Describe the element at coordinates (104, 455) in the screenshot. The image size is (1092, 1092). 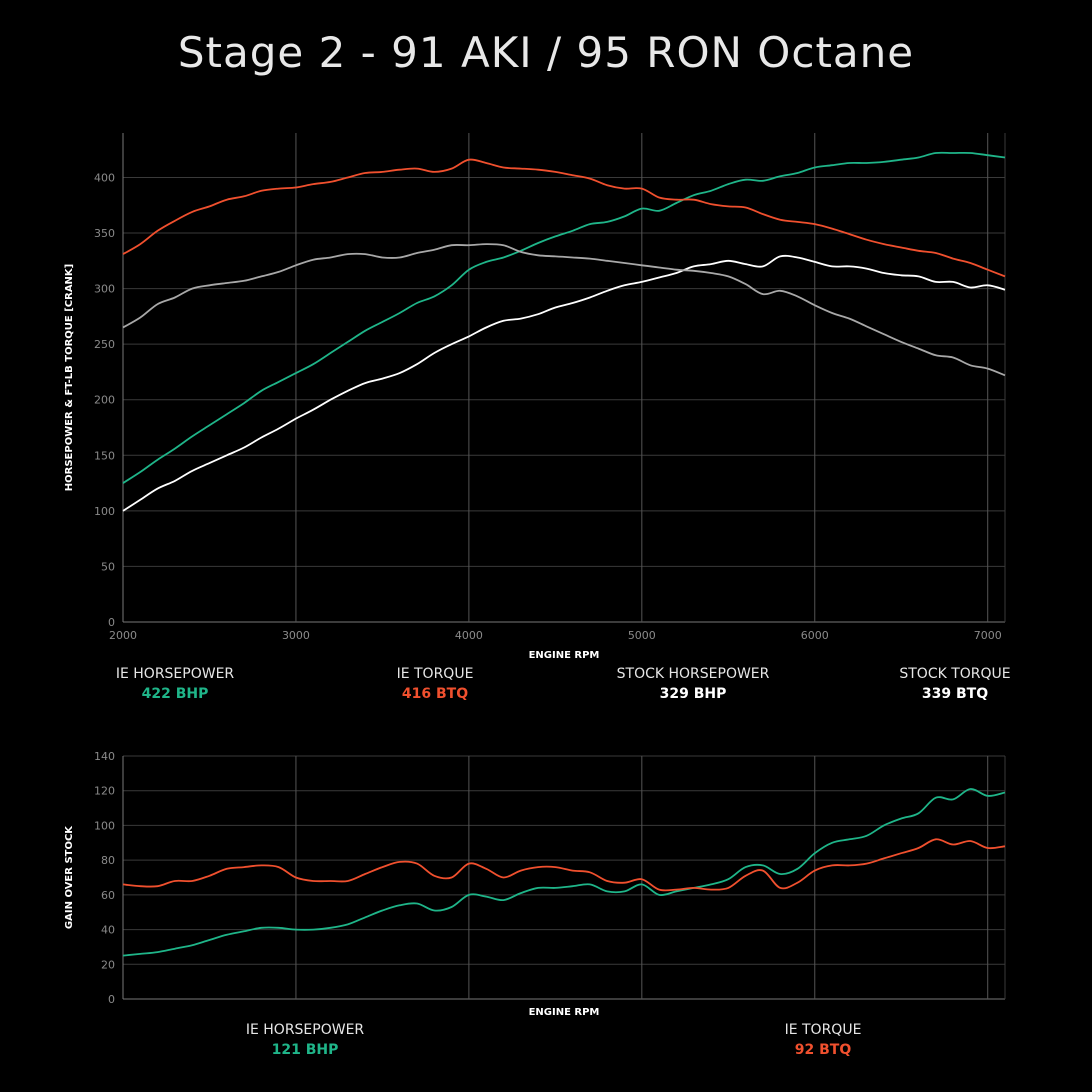
I see `y-tick-label: 150` at that location.